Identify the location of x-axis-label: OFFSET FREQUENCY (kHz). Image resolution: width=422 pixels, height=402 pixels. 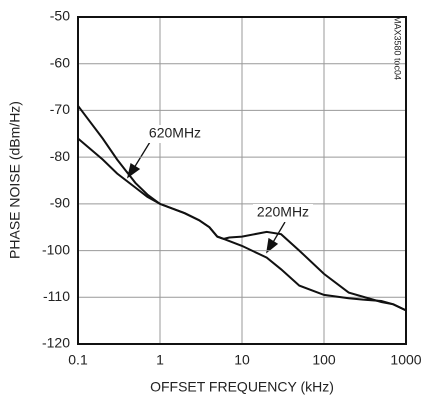
(242, 387).